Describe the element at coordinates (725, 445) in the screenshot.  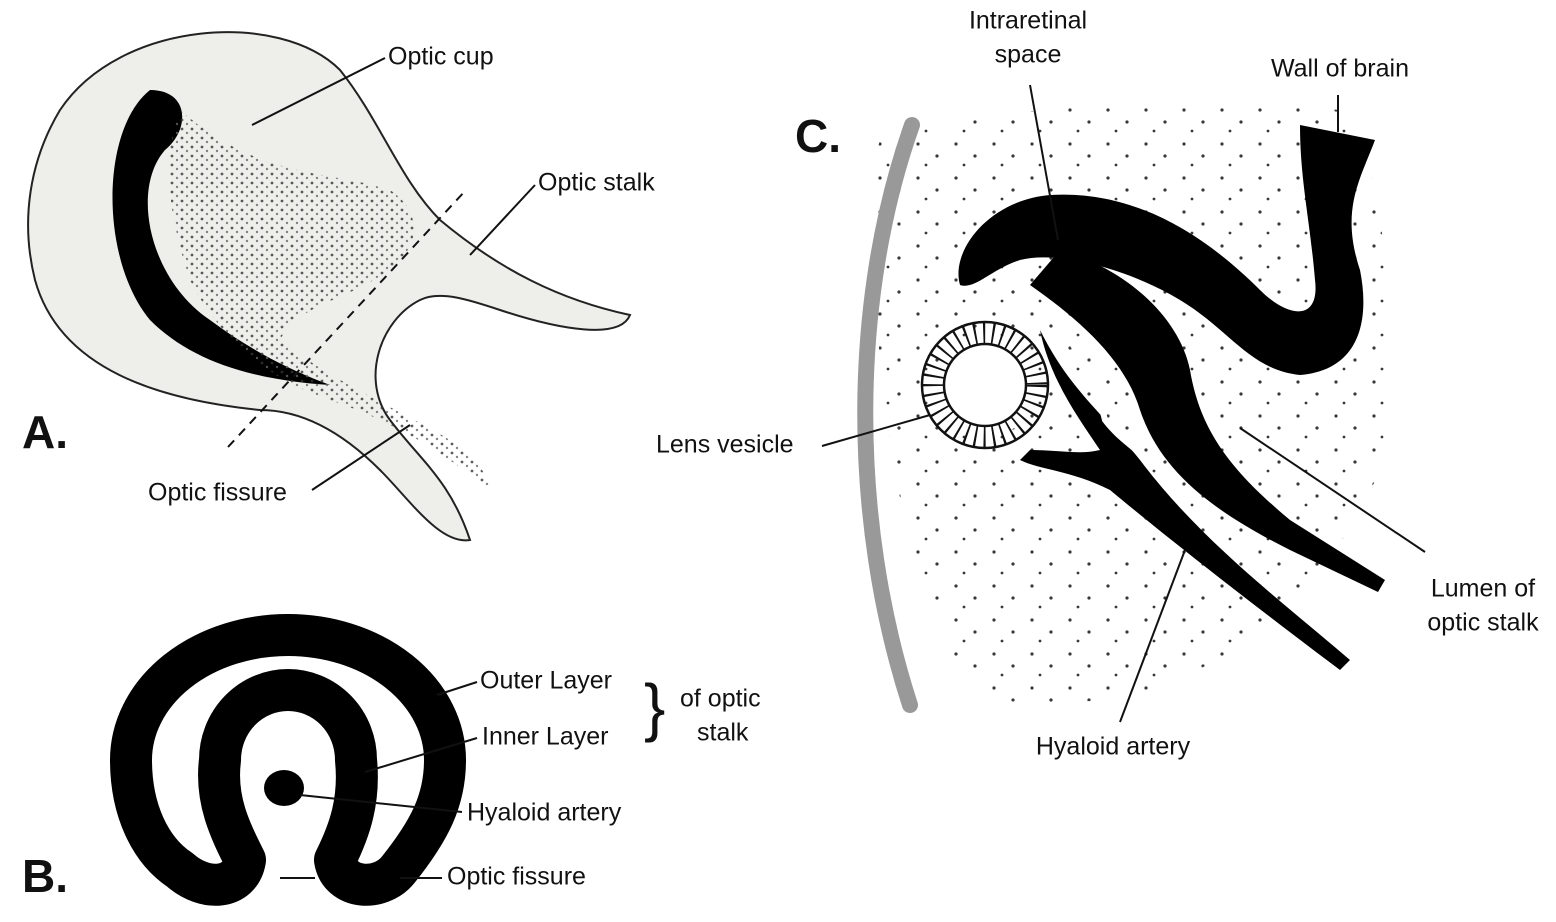
I see `annotation: Lens vesicle` at that location.